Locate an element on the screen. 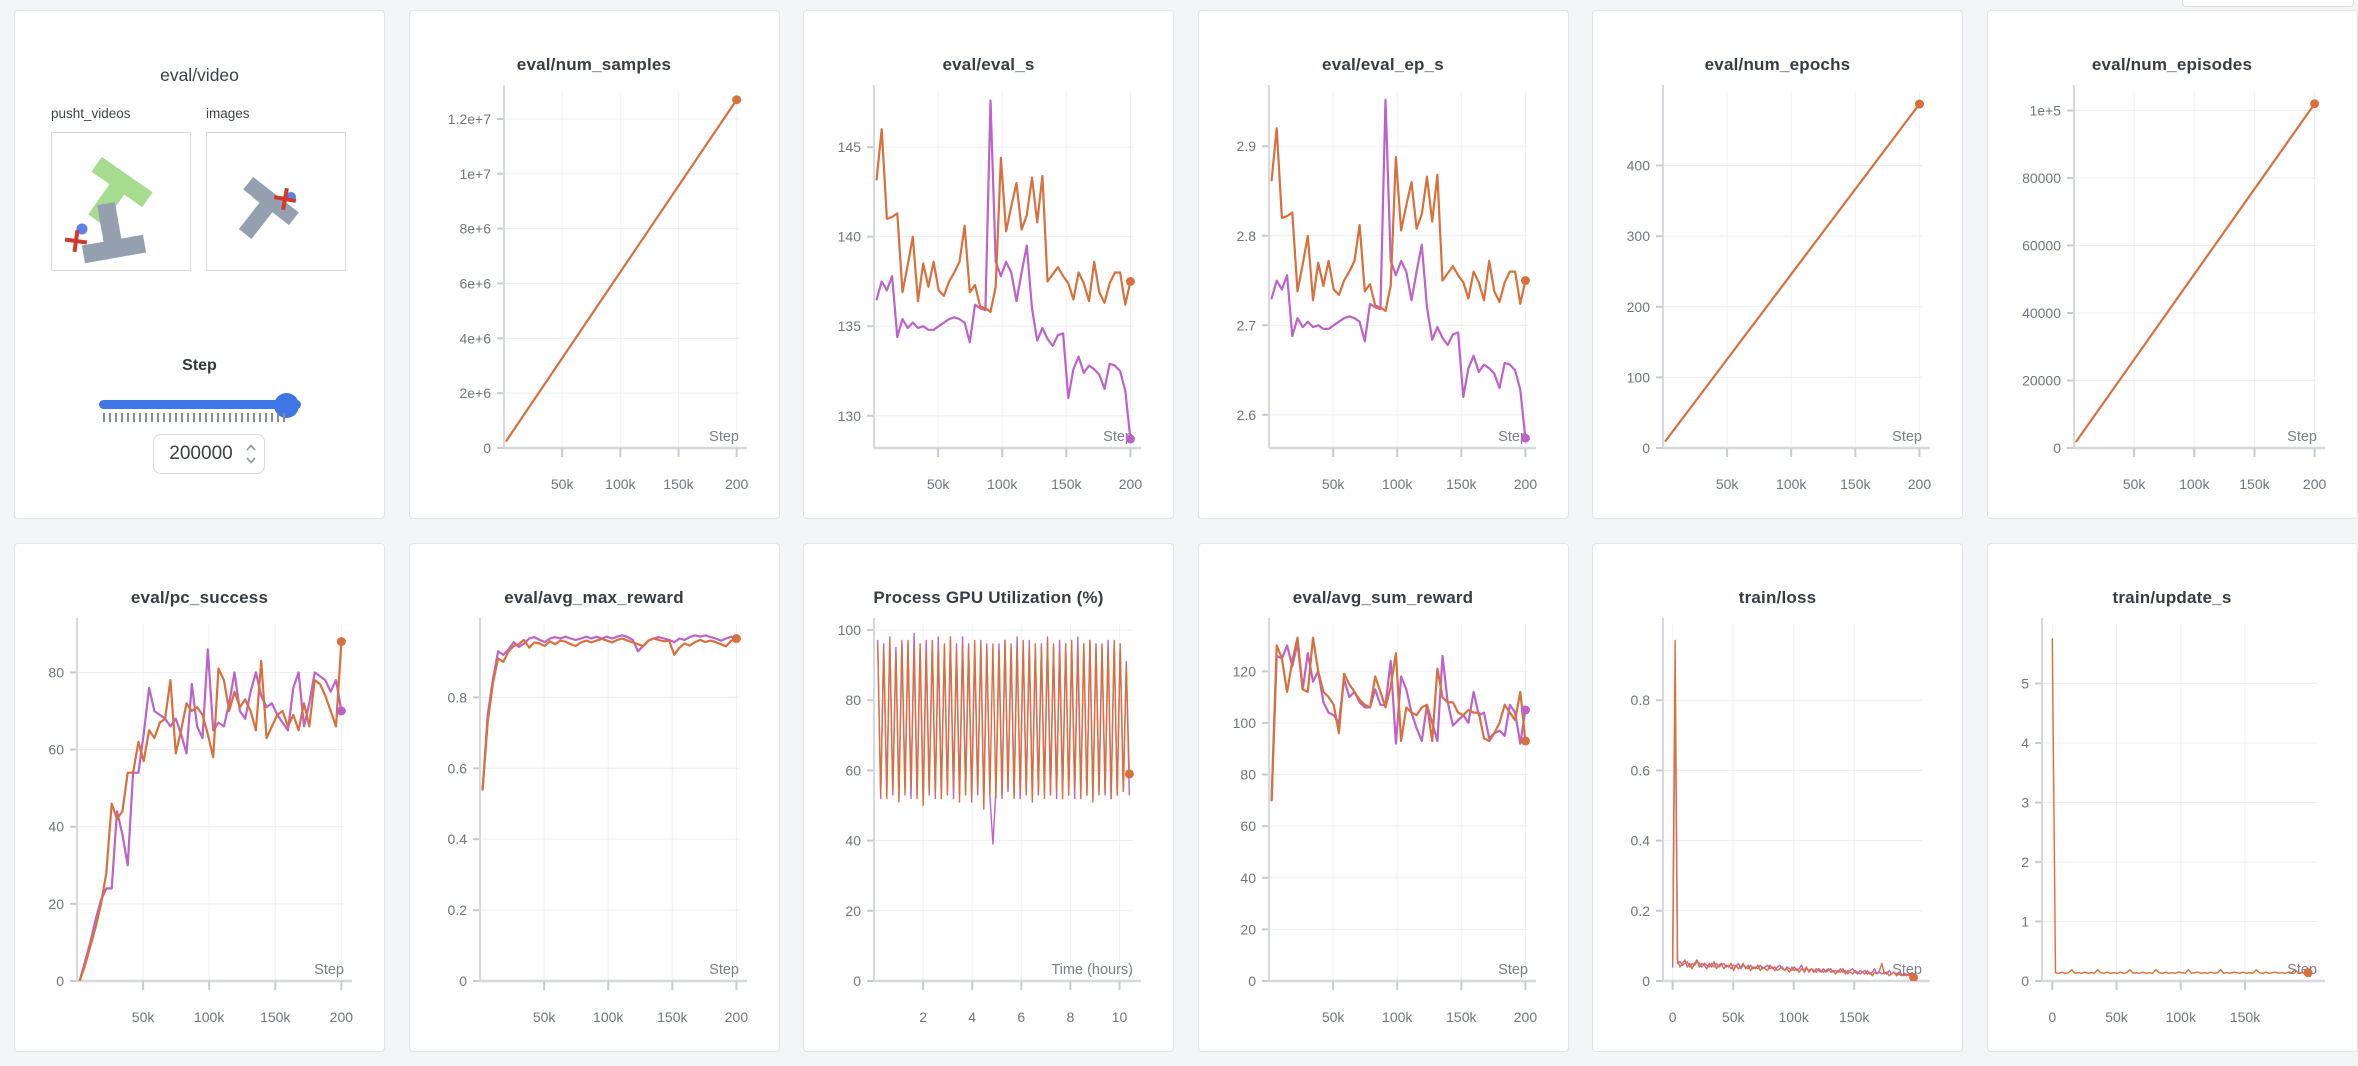  step-slider is located at coordinates (200, 404).